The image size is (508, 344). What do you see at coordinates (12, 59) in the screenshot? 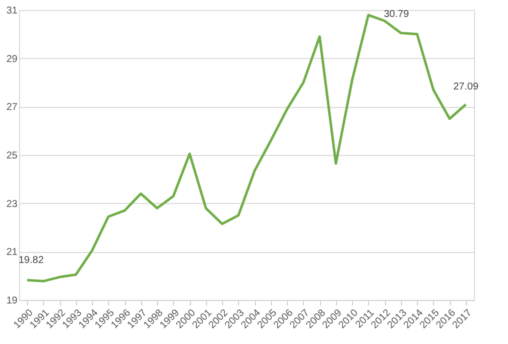
I see `y-tick-label: 29` at bounding box center [12, 59].